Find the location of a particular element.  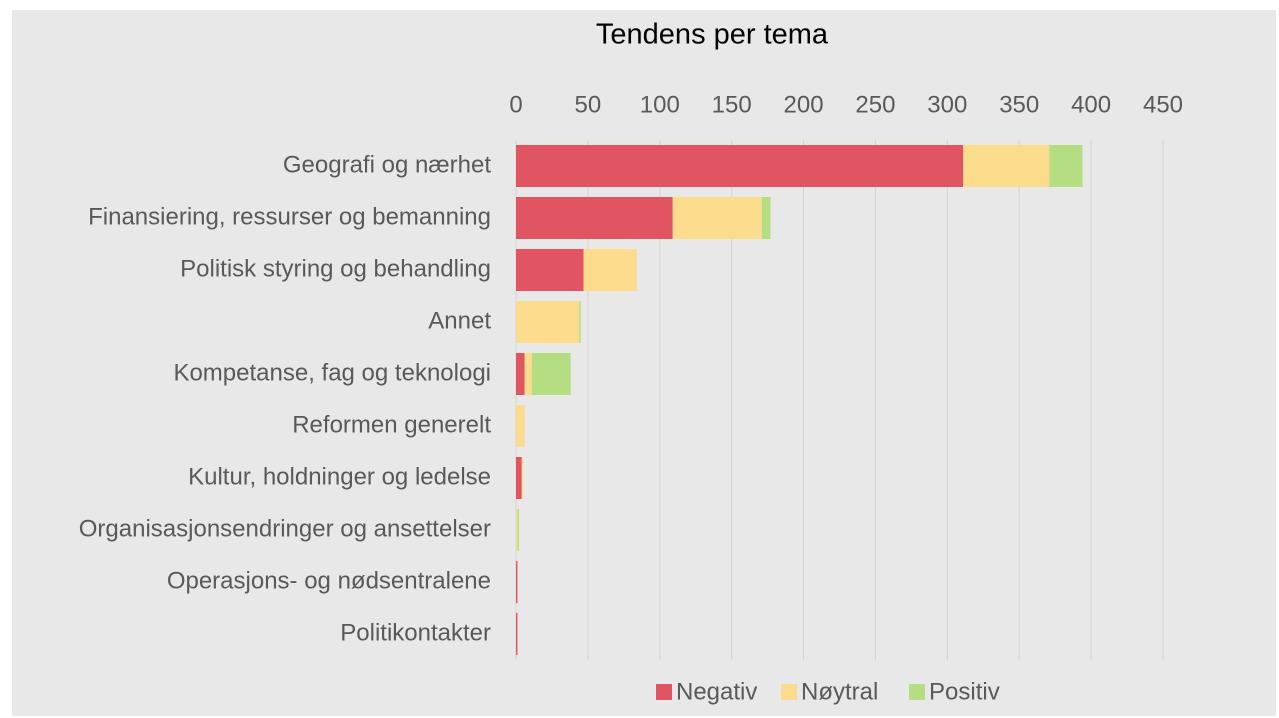

x-tick-label: 250 is located at coordinates (875, 104).